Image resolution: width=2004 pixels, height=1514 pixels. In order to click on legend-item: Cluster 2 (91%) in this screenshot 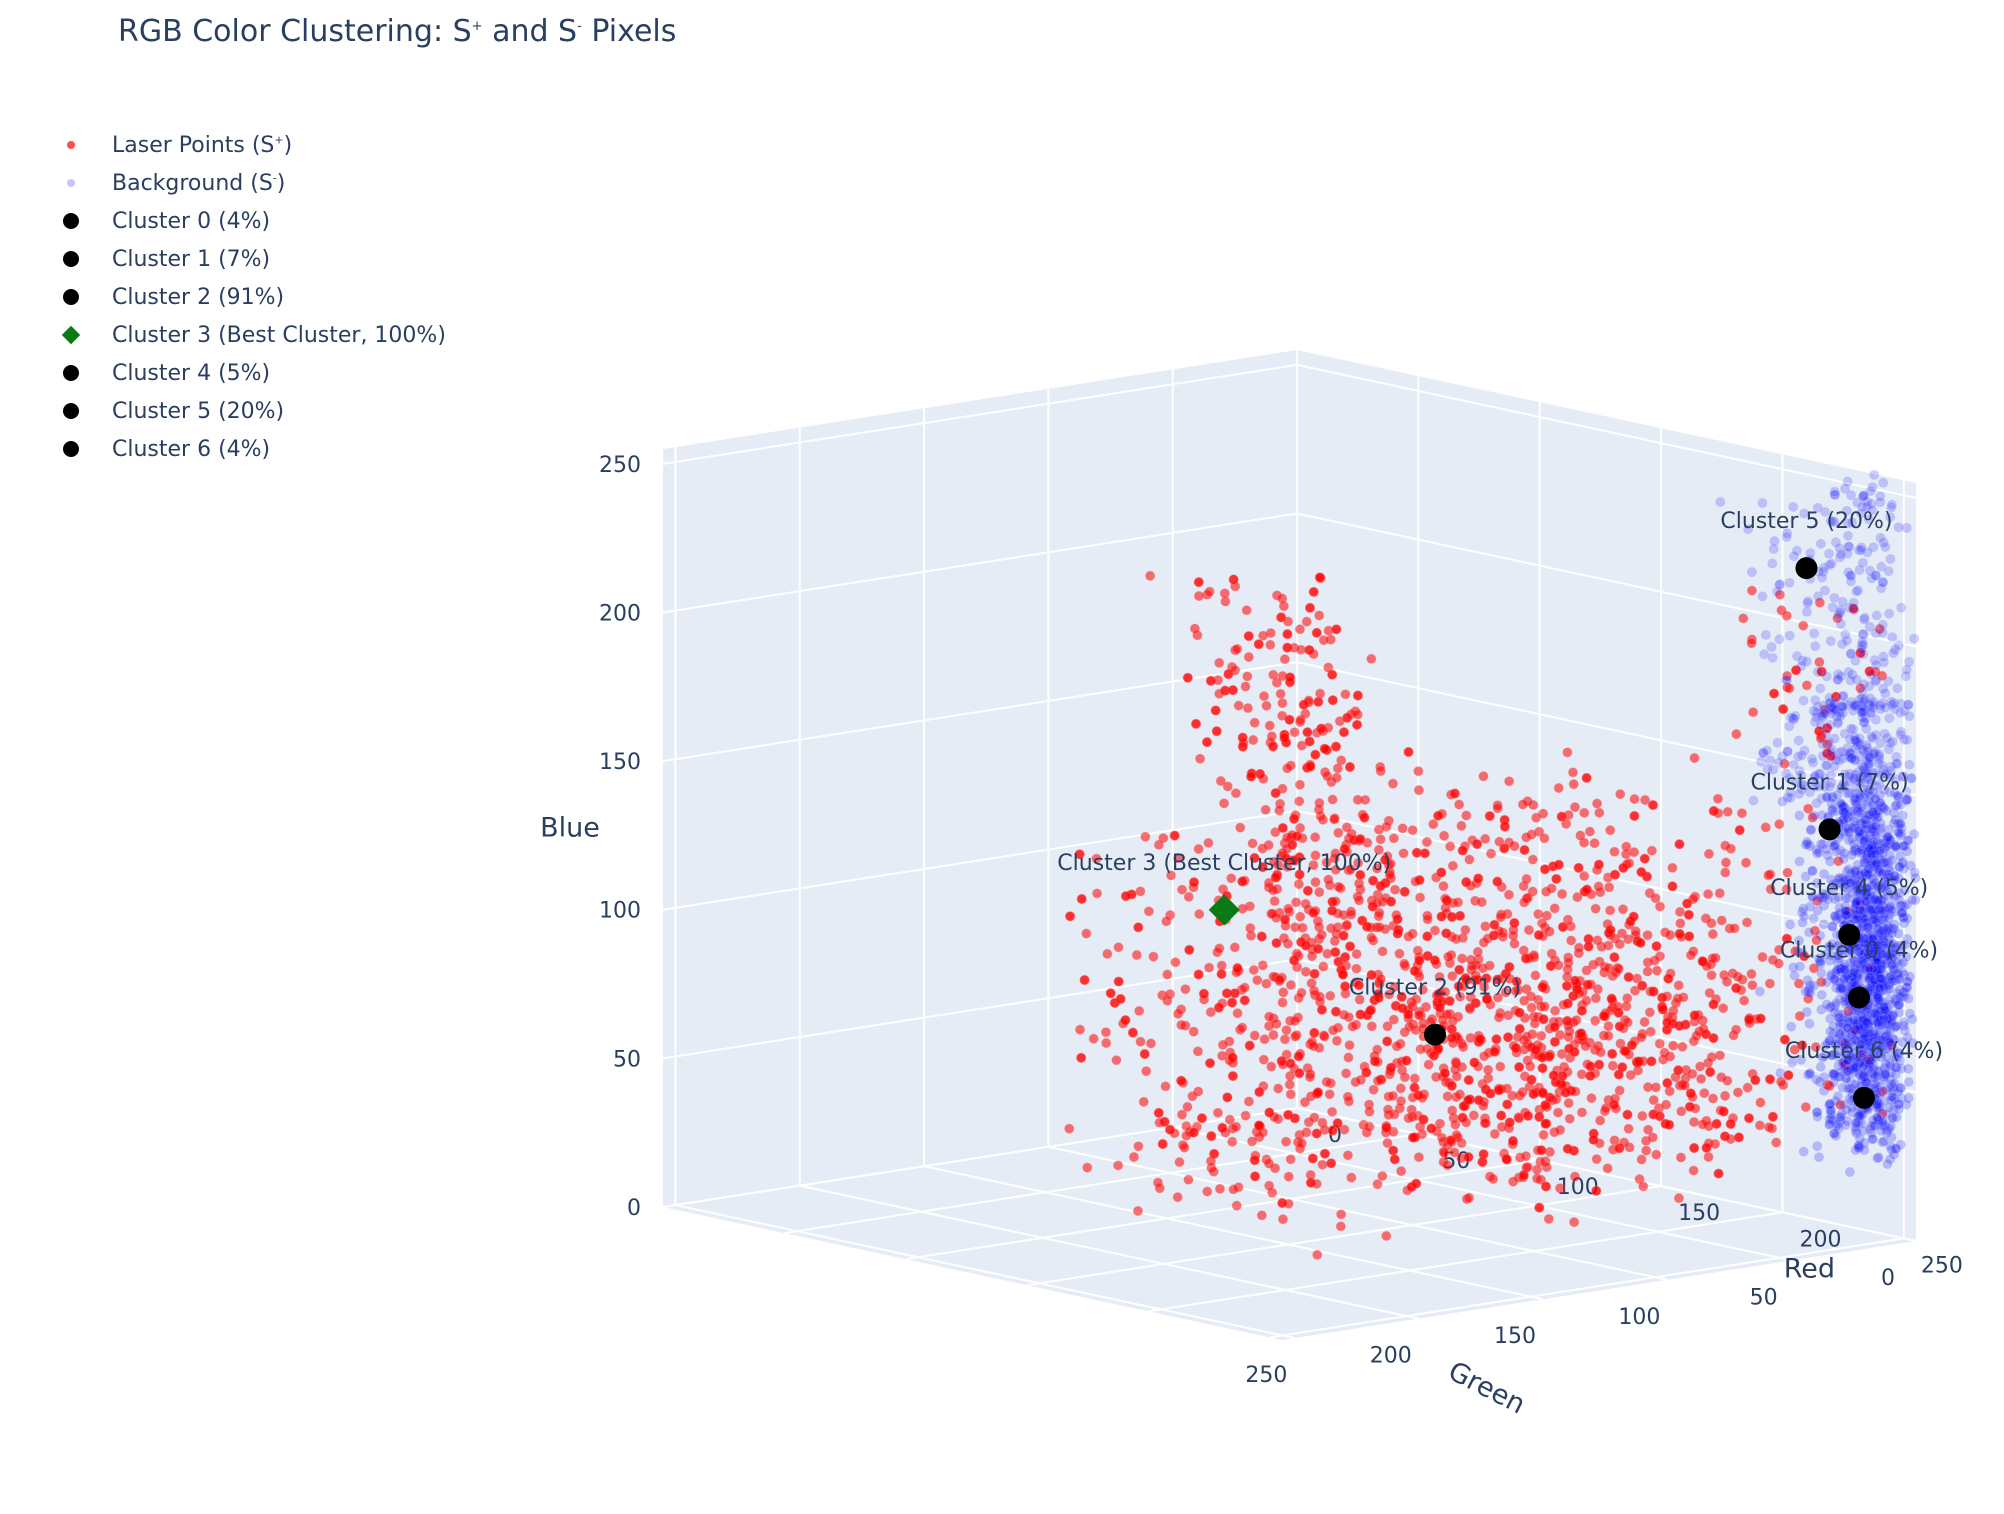, I will do `click(251, 297)`.